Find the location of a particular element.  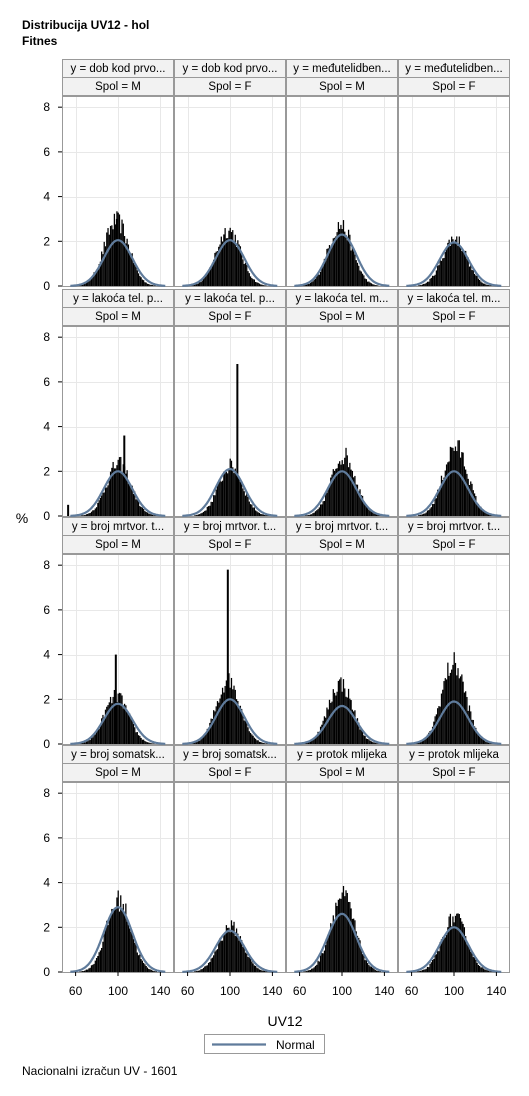

y-tick-label: 0 is located at coordinates (46, 516).